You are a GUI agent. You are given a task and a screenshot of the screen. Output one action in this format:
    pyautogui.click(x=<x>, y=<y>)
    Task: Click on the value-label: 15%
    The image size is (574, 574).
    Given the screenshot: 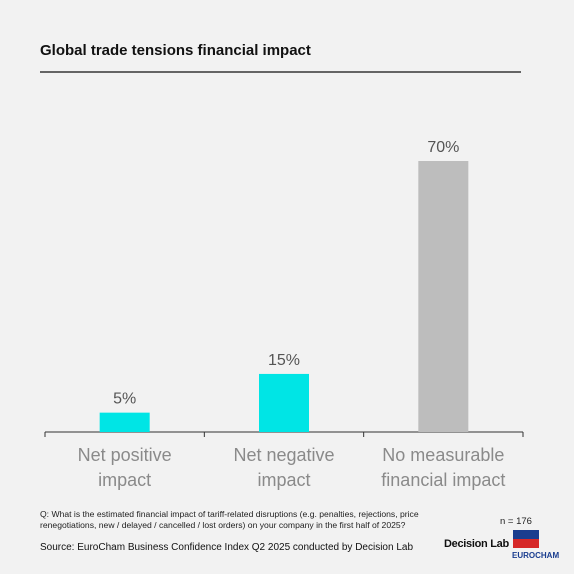 What is the action you would take?
    pyautogui.click(x=284, y=360)
    